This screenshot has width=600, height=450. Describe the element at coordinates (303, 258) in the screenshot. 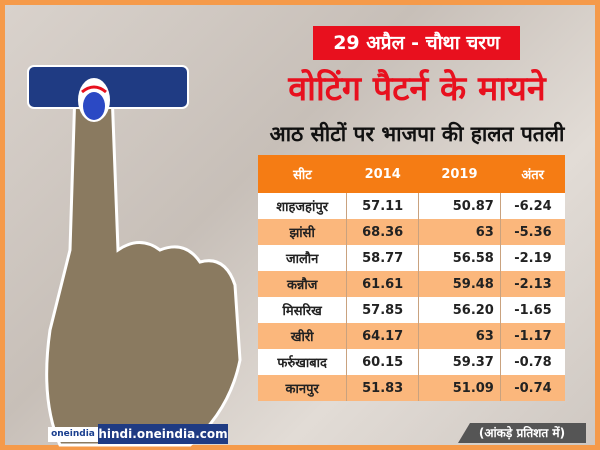

I see `seat-name: जालौन` at that location.